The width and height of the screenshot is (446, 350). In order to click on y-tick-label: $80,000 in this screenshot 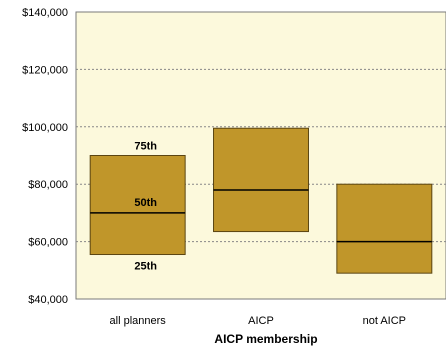, I will do `click(48, 185)`.